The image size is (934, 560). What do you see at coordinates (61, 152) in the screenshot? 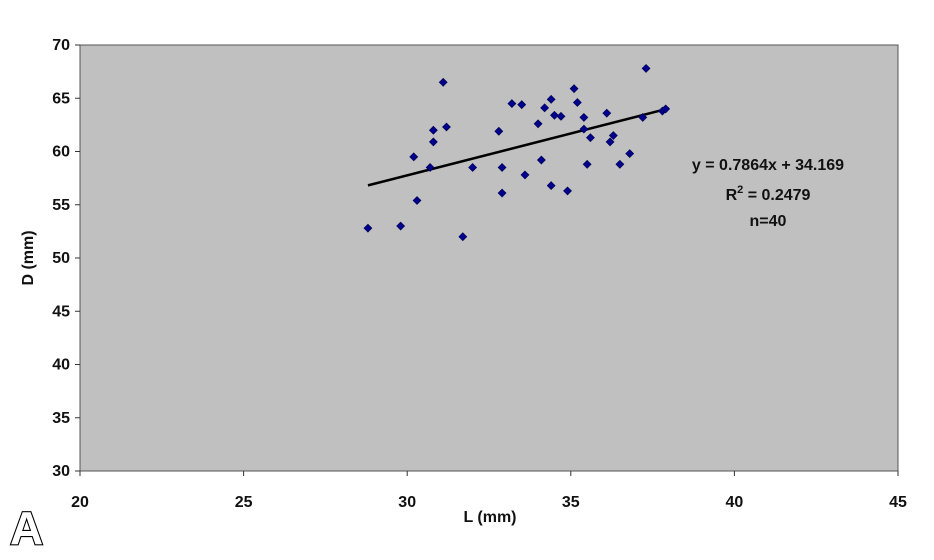
I see `y-tick-label: 60` at bounding box center [61, 152].